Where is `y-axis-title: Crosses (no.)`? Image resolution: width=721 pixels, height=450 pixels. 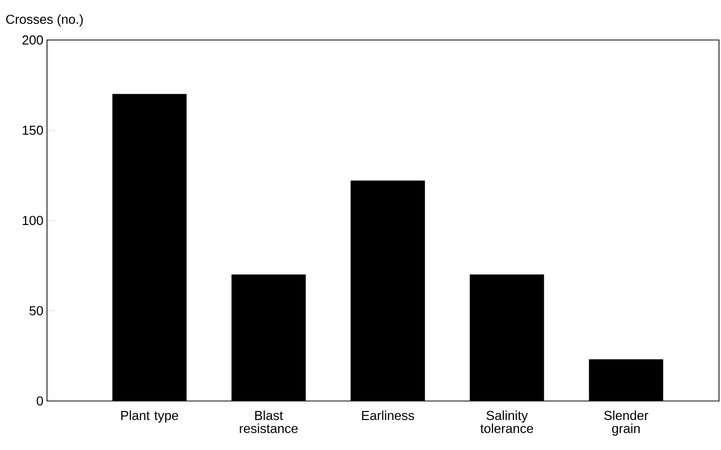 y-axis-title: Crosses (no.) is located at coordinates (44, 20).